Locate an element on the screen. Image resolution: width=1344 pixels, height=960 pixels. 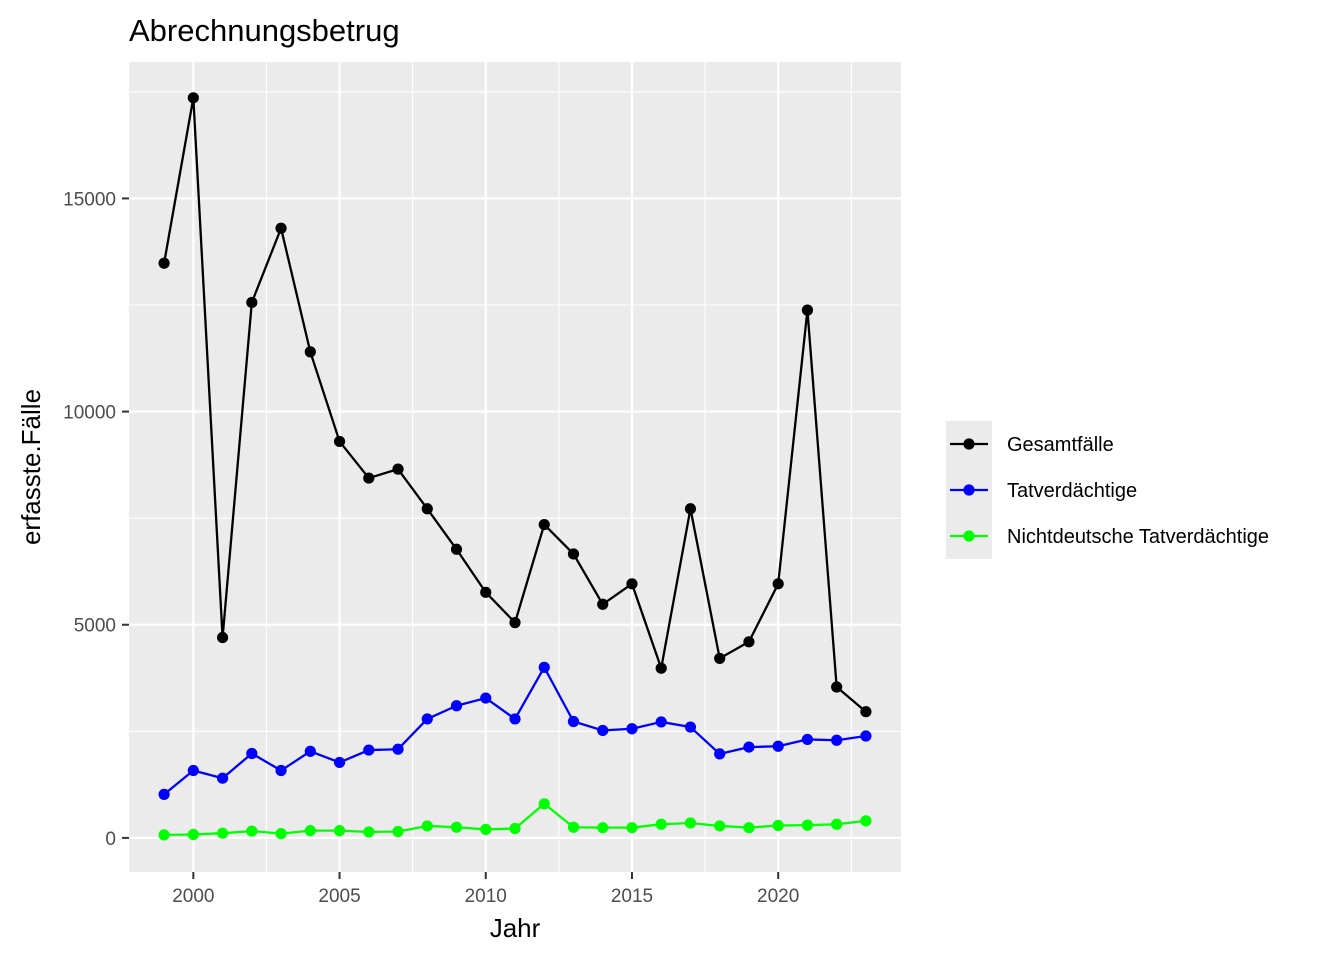
x-tick-label: 2020 is located at coordinates (778, 896).